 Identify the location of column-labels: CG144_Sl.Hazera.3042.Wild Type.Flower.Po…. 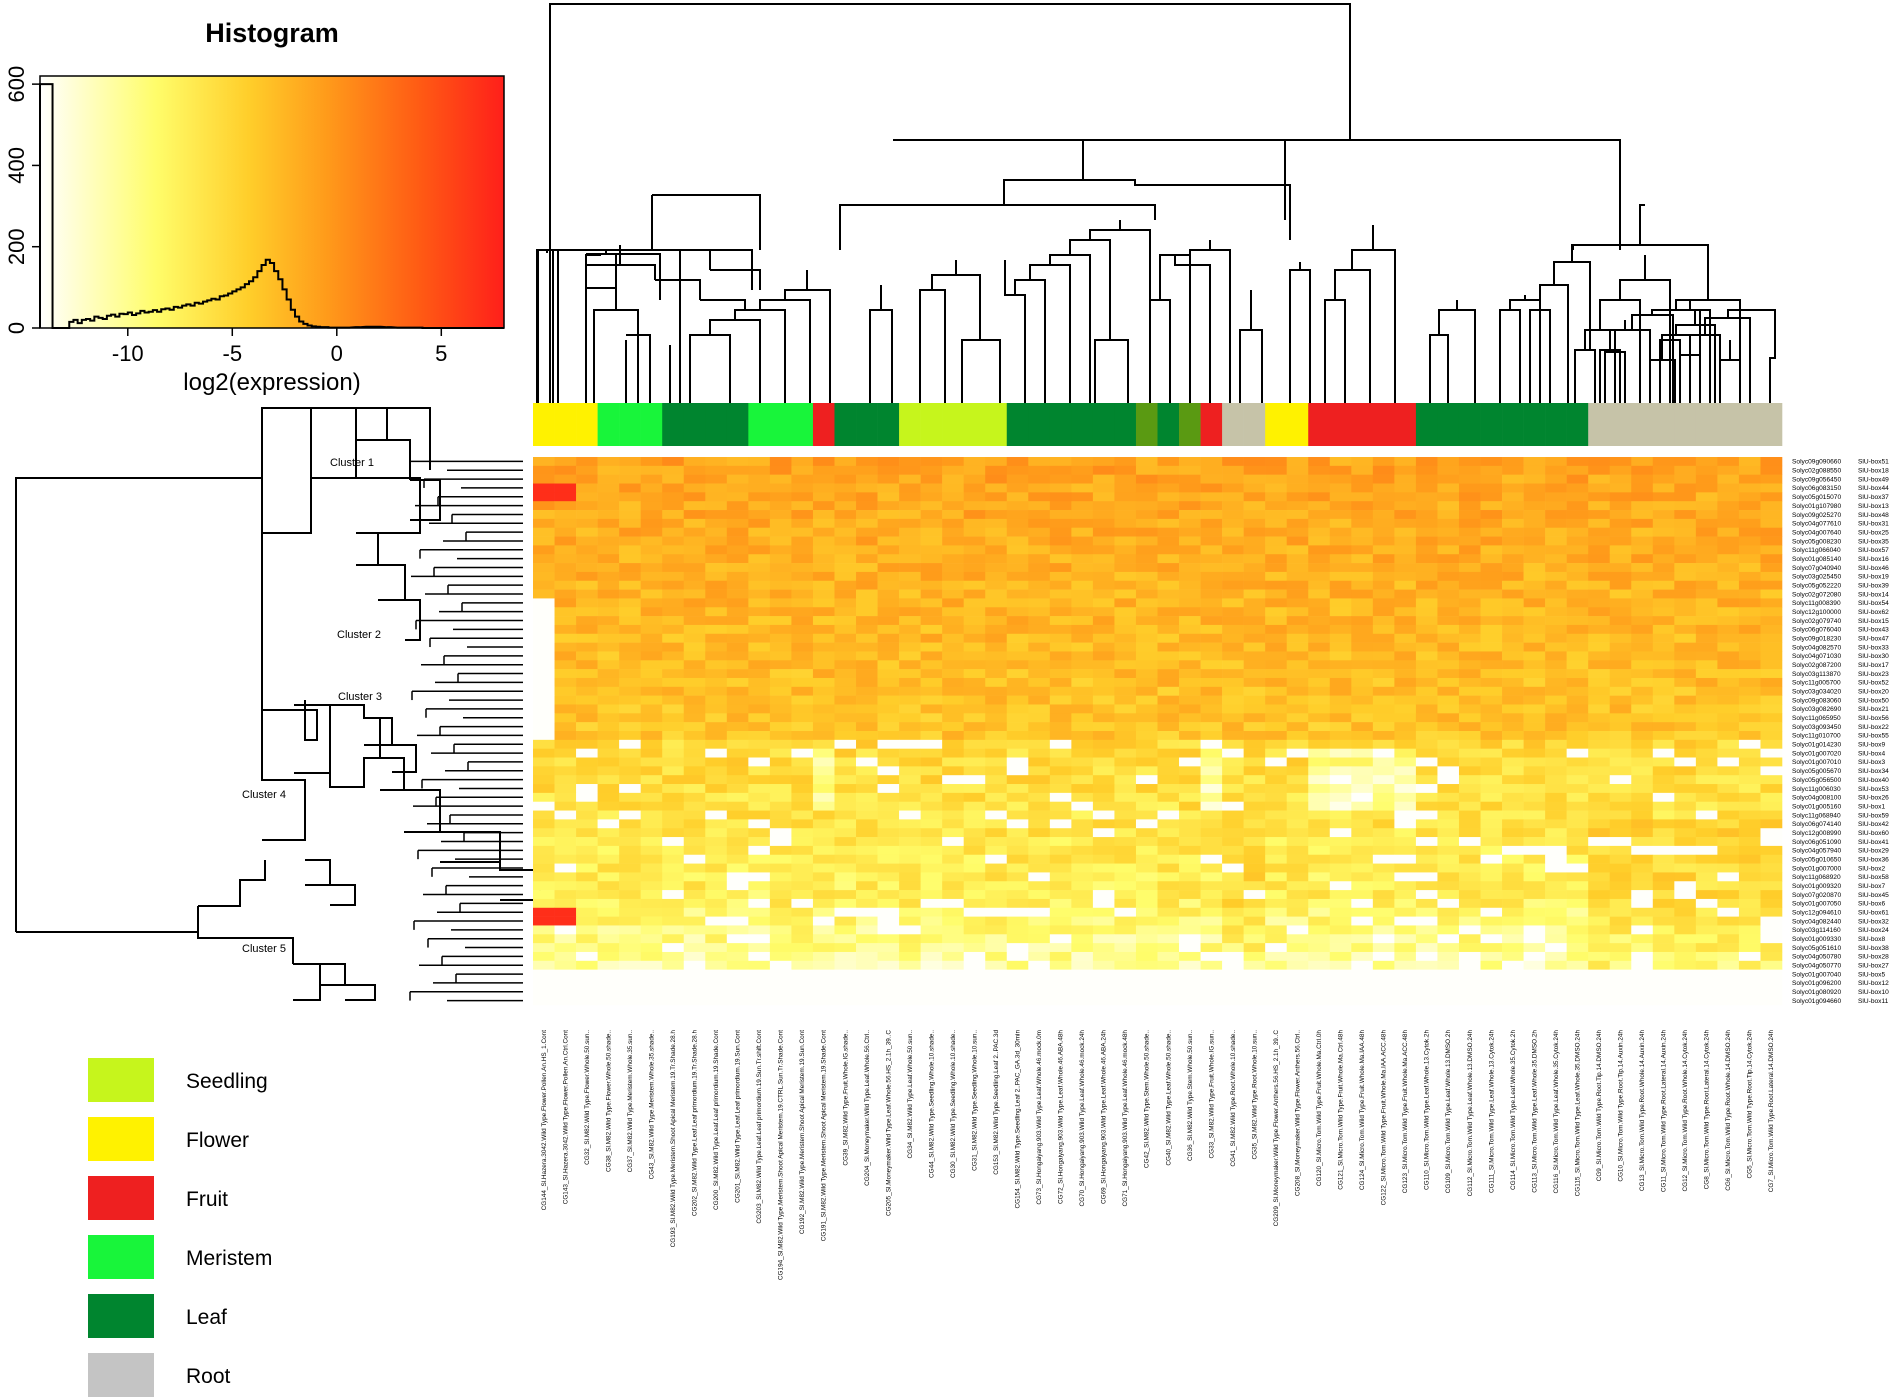
(1158, 1155).